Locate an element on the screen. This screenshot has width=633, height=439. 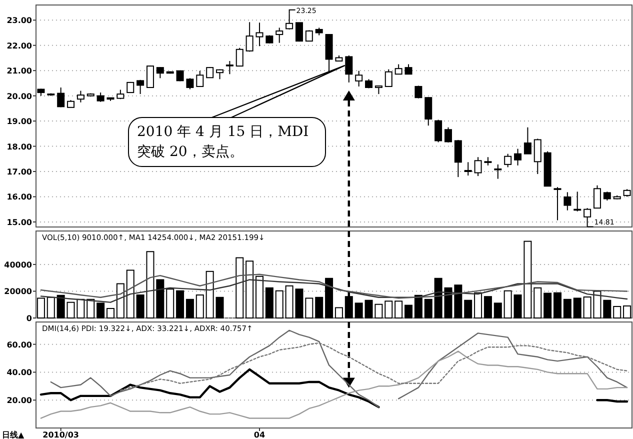
x-tick-label: 2010/03 is located at coordinates (60, 434).